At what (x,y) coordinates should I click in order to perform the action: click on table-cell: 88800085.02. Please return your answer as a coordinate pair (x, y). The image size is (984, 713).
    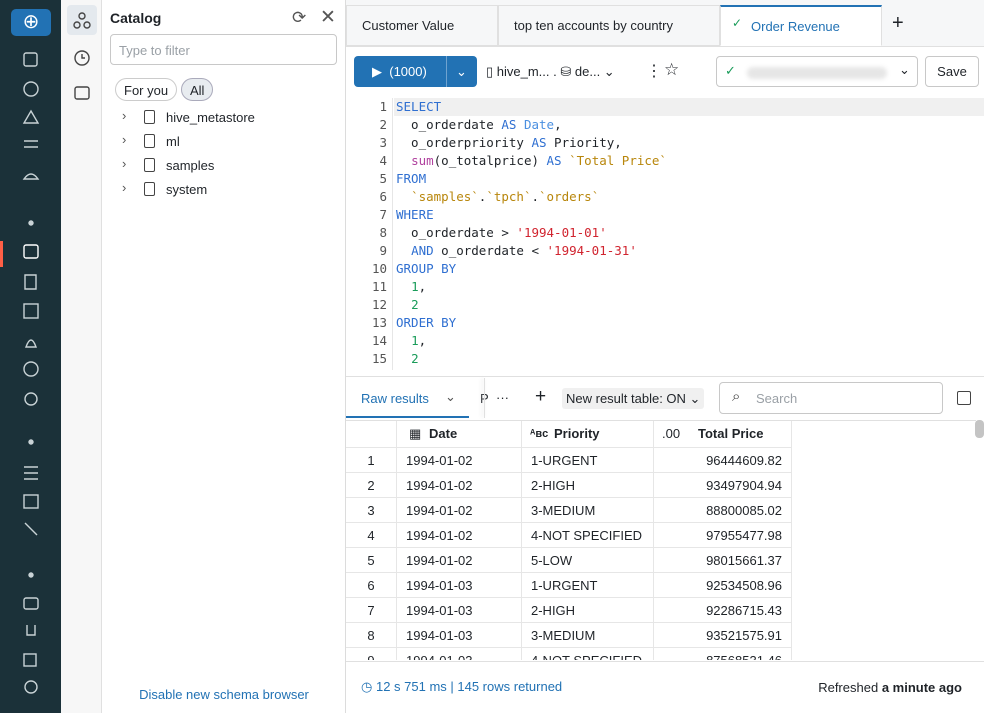
    Looking at the image, I should click on (723, 510).